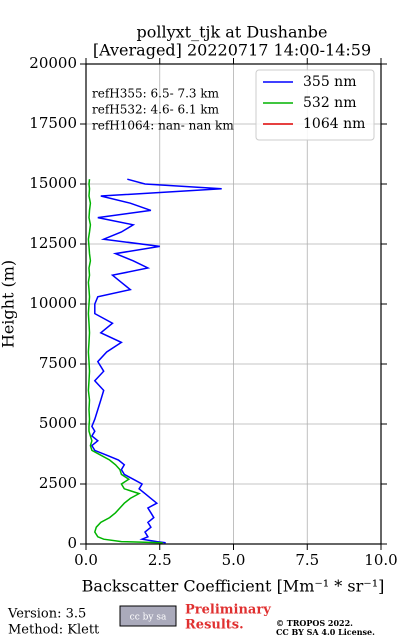  Describe the element at coordinates (163, 126) in the screenshot. I see `annotation: refH1064: nan- nan km` at that location.